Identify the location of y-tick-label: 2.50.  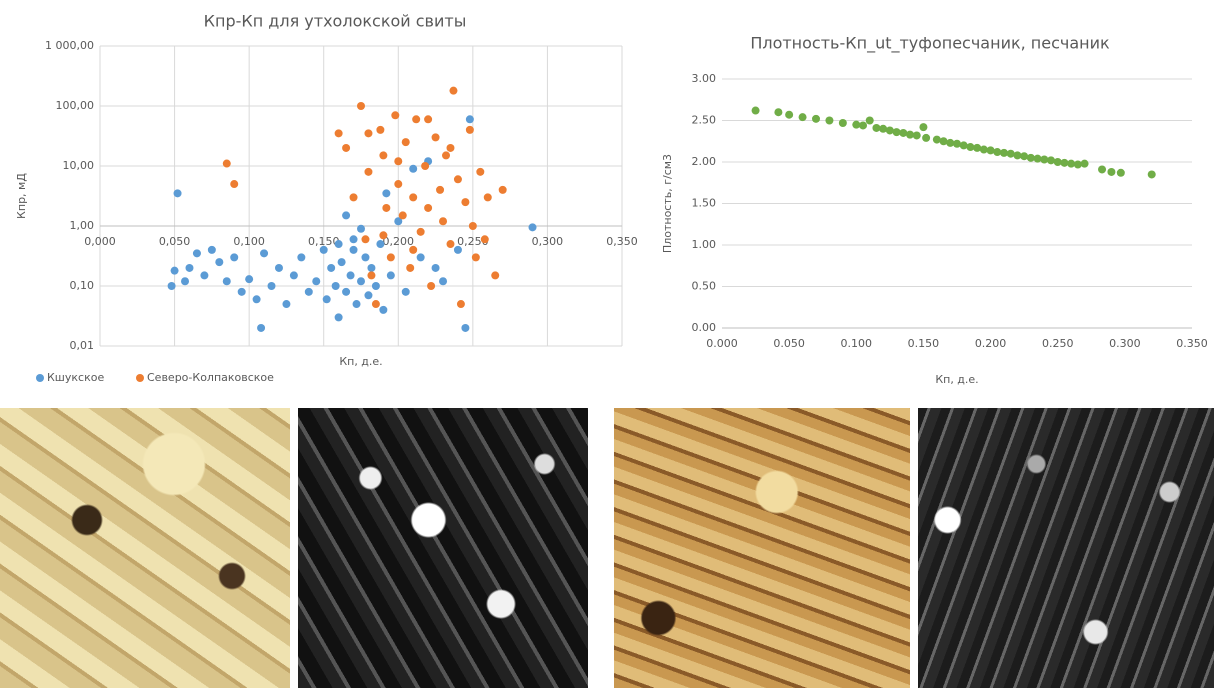
(704, 120).